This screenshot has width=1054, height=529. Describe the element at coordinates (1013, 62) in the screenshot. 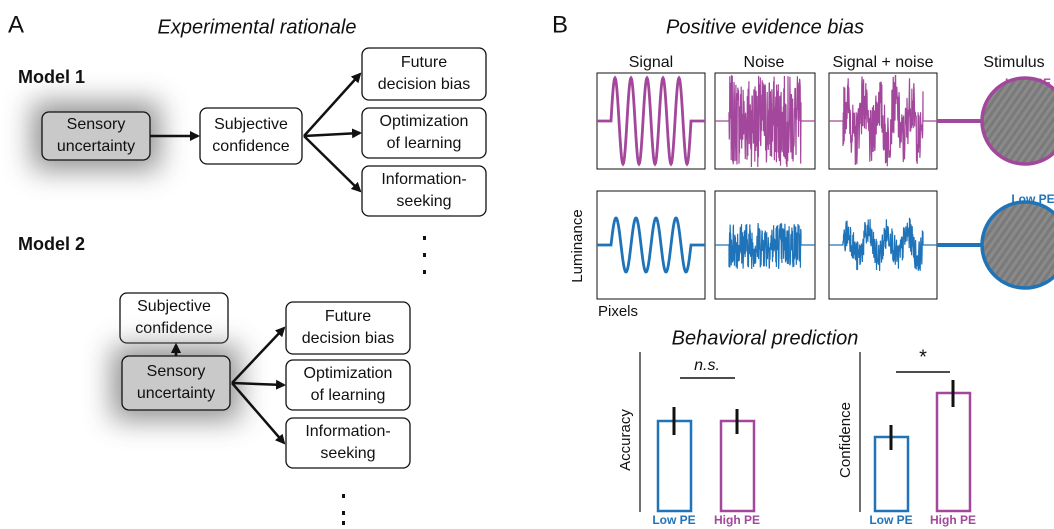

I see `column-header: Stimulus` at that location.